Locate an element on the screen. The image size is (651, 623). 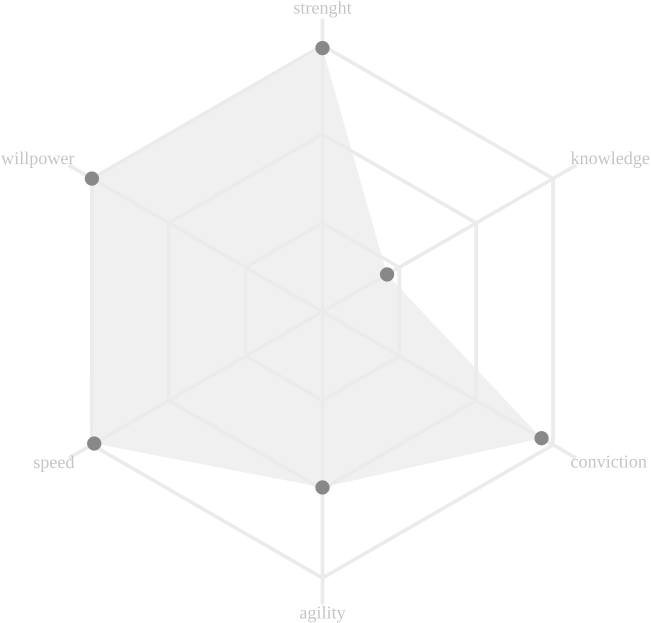
spoke-label: willpower is located at coordinates (37, 159).